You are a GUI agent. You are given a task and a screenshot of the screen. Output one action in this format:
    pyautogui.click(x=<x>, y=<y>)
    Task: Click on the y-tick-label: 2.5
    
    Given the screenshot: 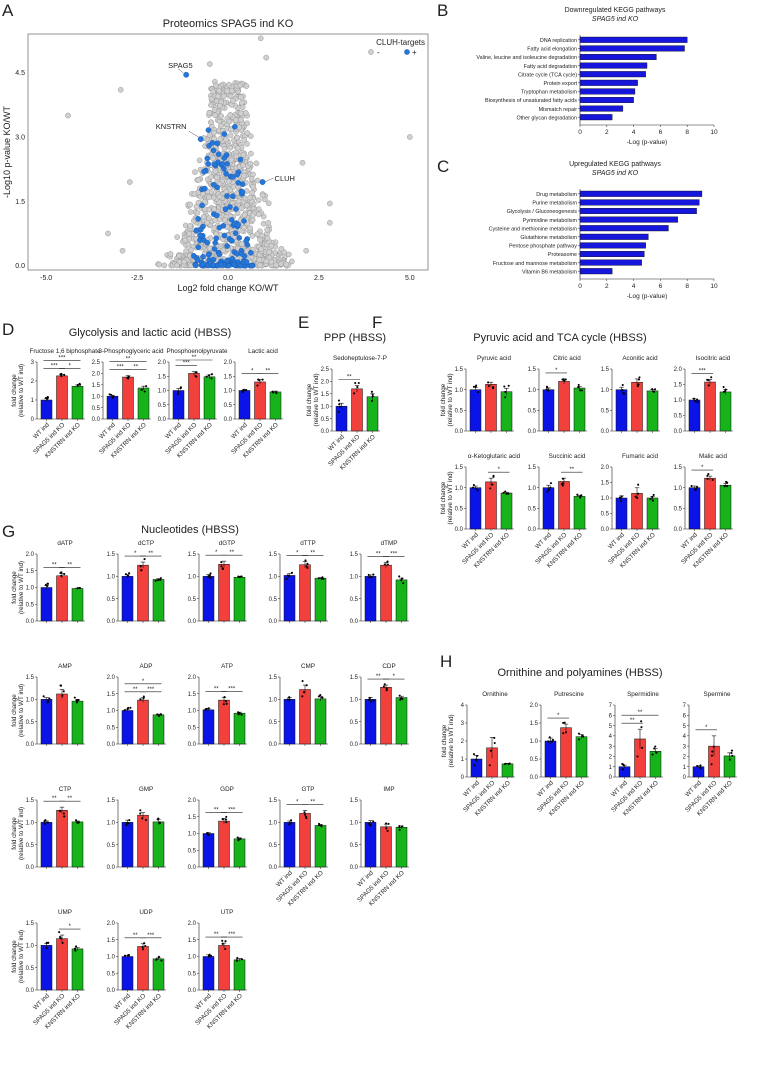 What is the action you would take?
    pyautogui.click(x=325, y=370)
    